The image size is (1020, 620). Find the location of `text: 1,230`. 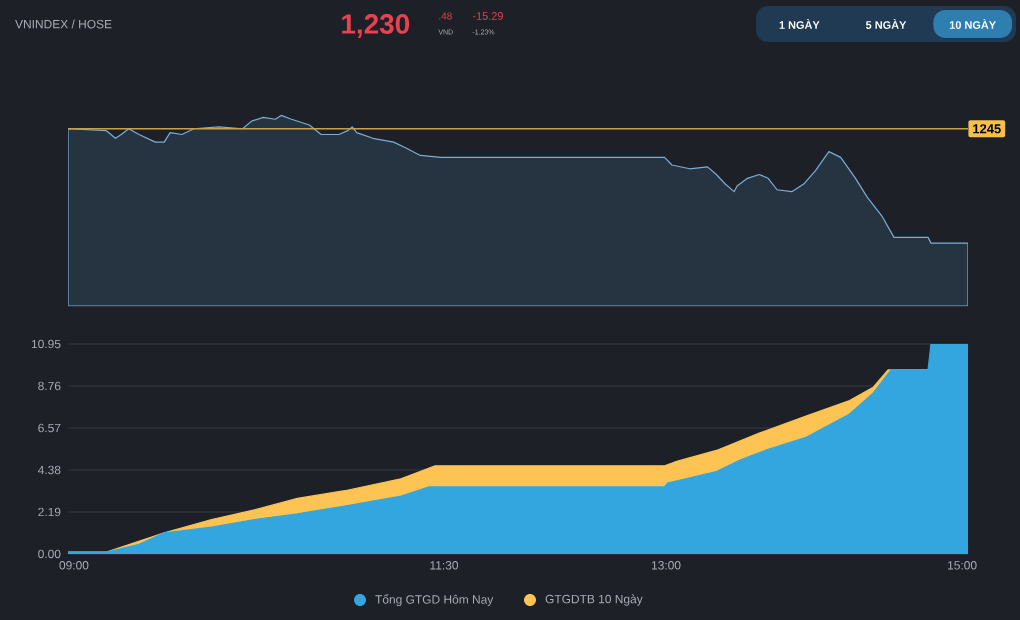

text: 1,230 is located at coordinates (376, 26).